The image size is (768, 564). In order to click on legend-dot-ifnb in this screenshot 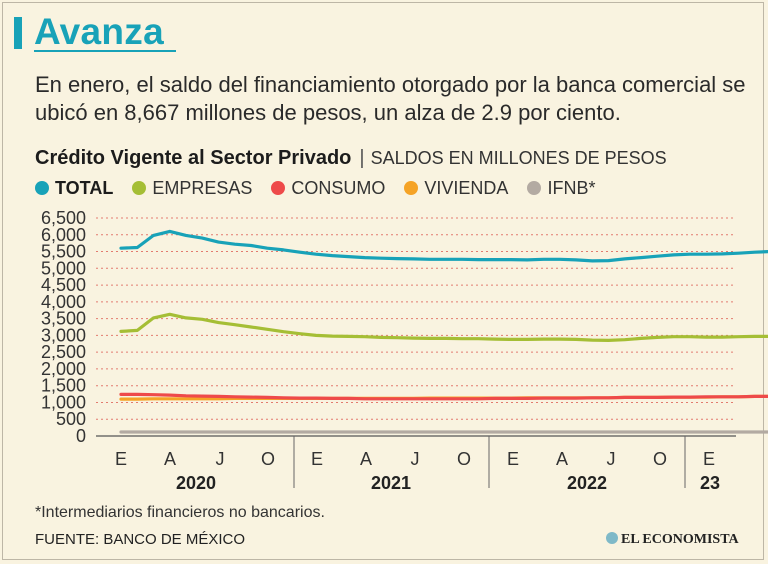, I will do `click(534, 188)`.